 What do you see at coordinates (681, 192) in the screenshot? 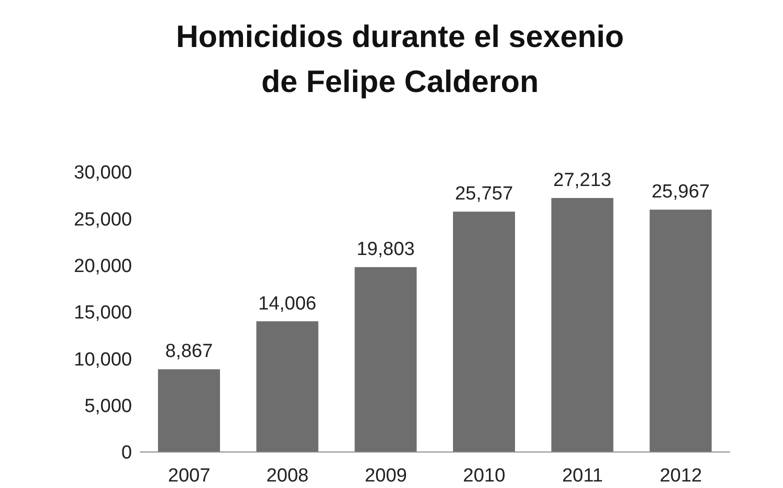
I see `data-label: 25,967` at bounding box center [681, 192].